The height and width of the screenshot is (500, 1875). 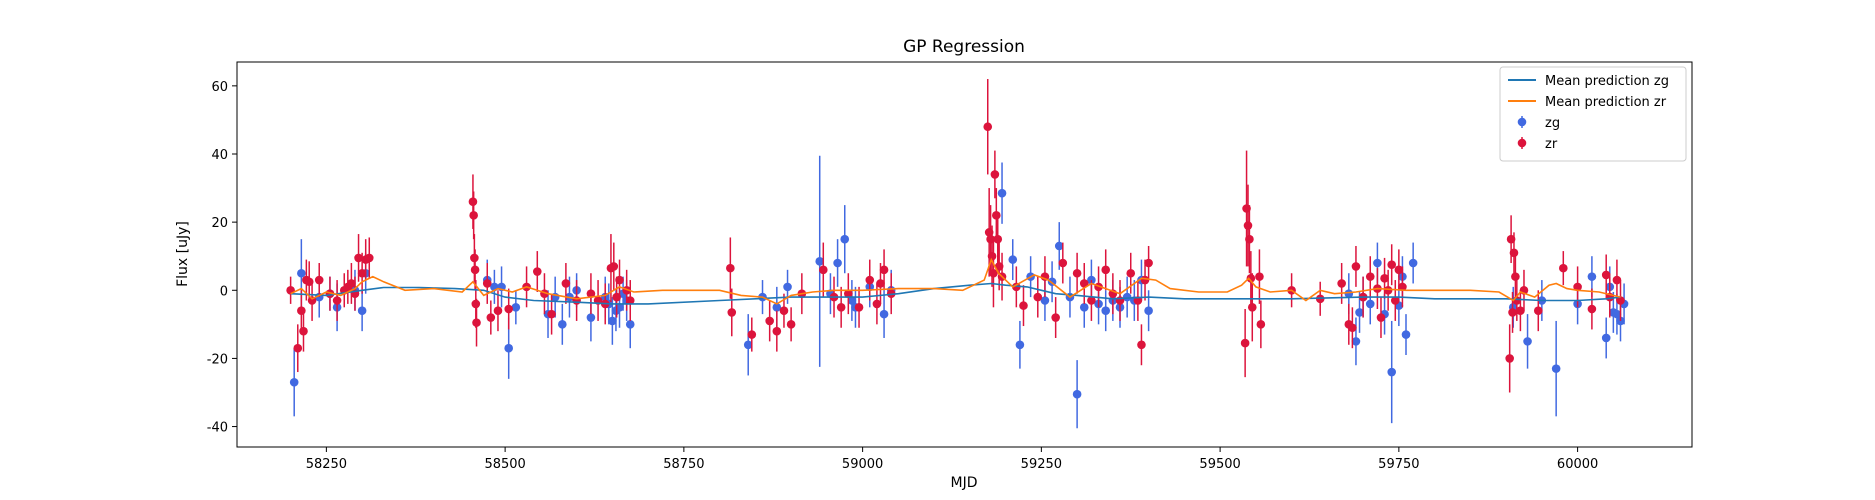 What do you see at coordinates (964, 47) in the screenshot?
I see `chart-title: GP Regression` at bounding box center [964, 47].